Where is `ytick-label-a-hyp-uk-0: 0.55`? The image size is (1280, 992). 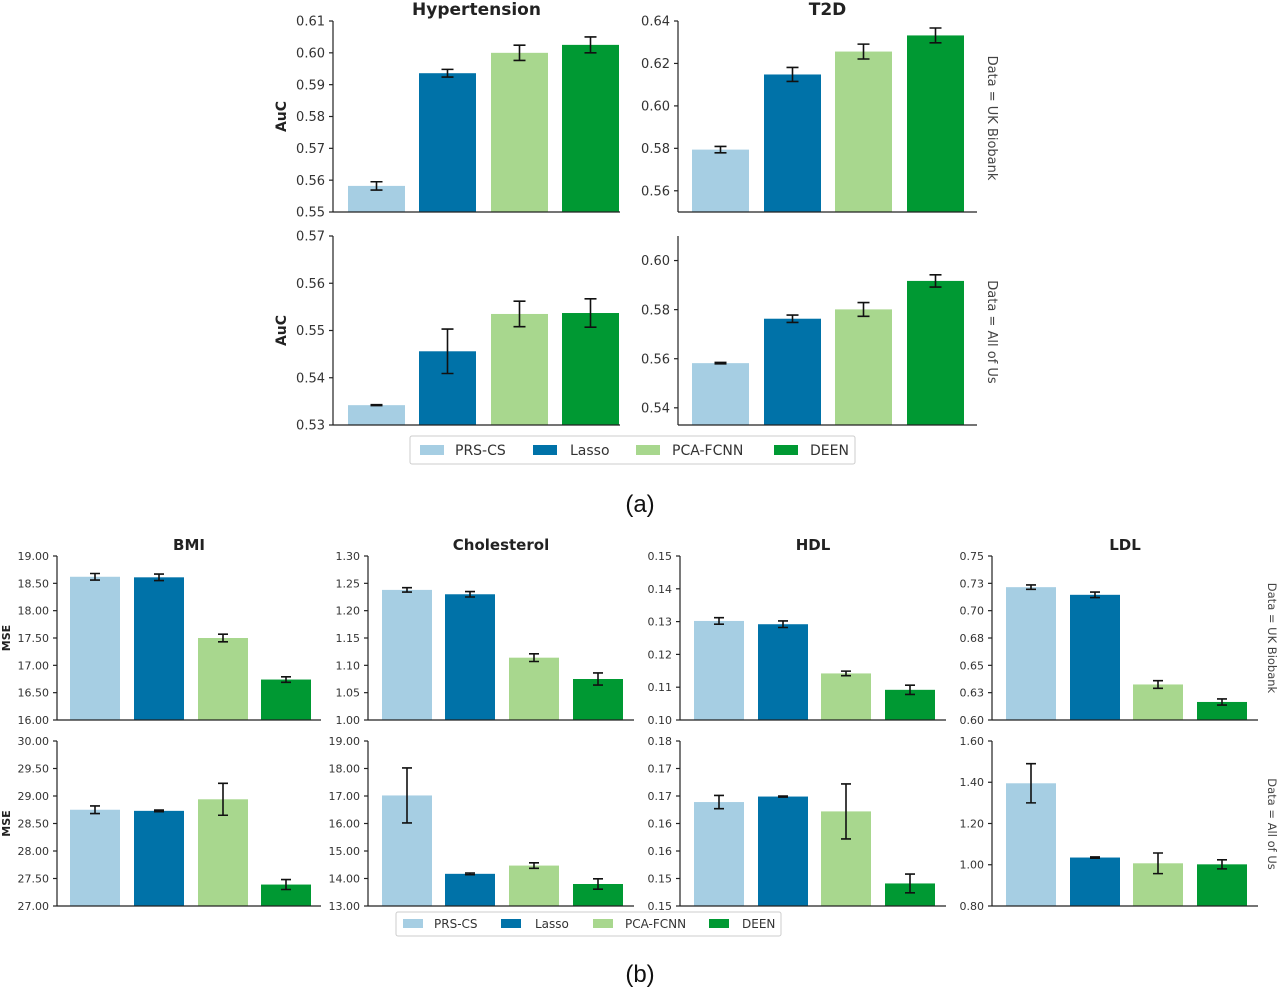
ytick-label-a-hyp-uk-0: 0.55 is located at coordinates (310, 213).